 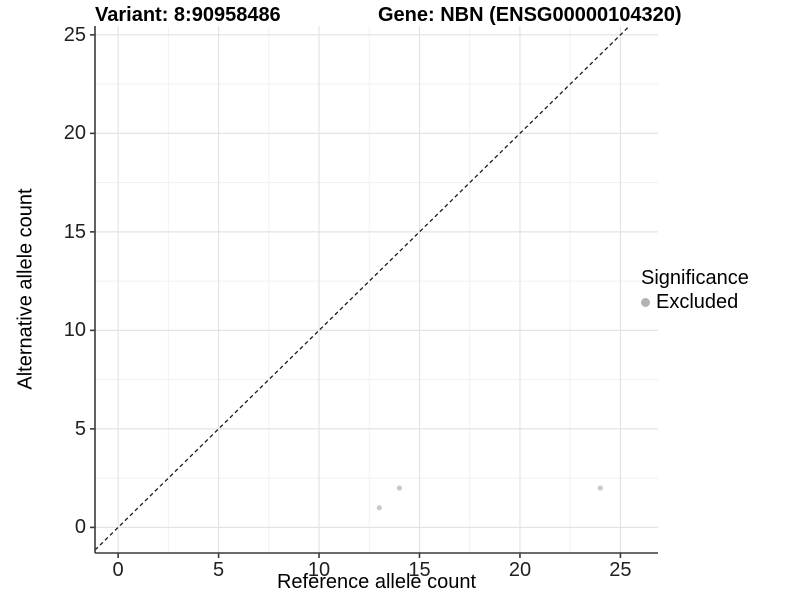 I want to click on legend-item-label: Excluded, so click(x=697, y=302).